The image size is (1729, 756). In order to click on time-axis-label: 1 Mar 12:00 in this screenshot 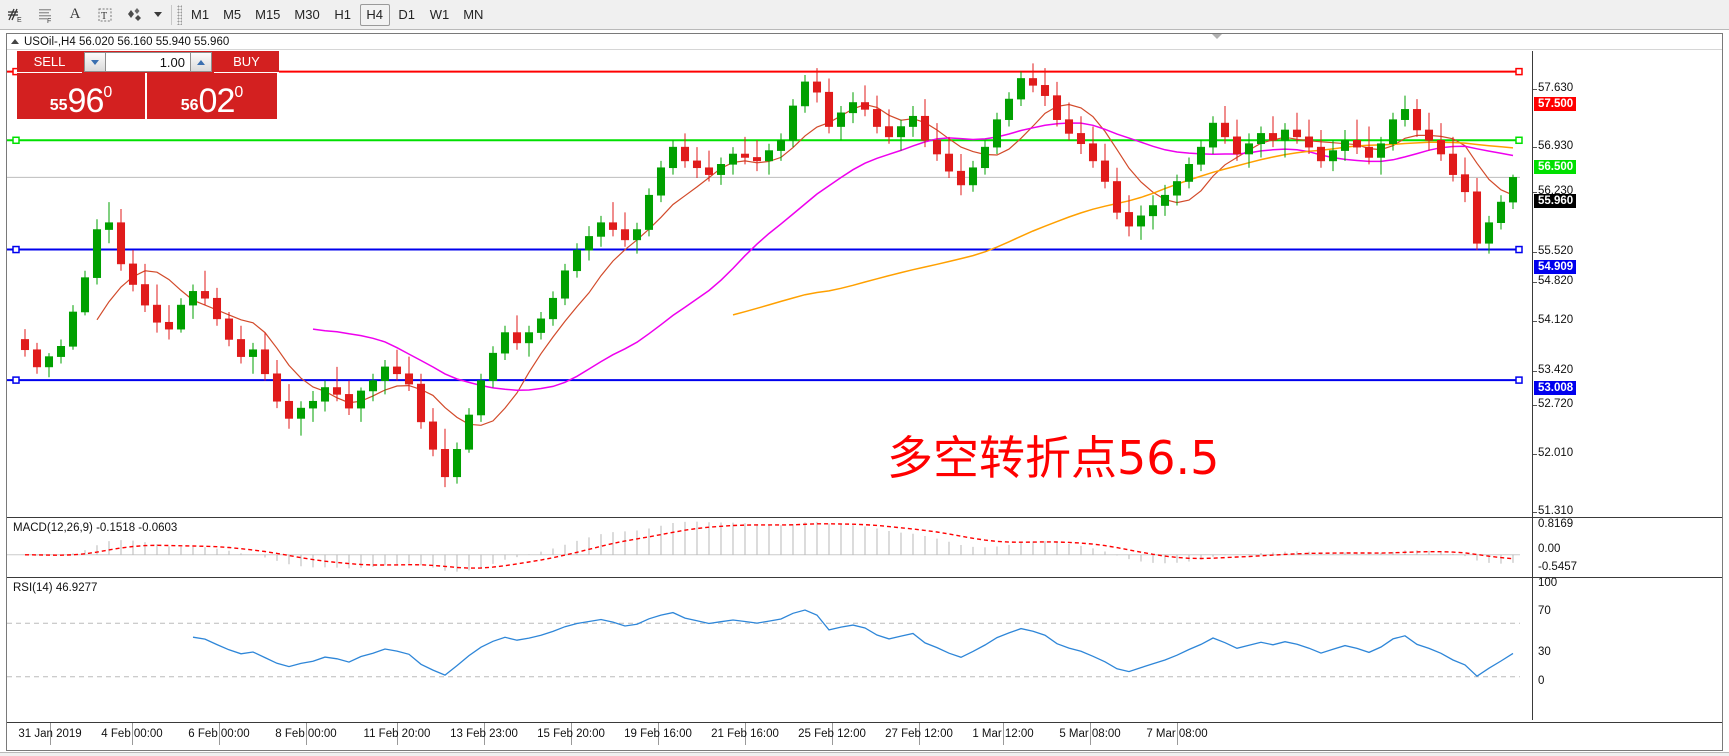, I will do `click(1003, 734)`.